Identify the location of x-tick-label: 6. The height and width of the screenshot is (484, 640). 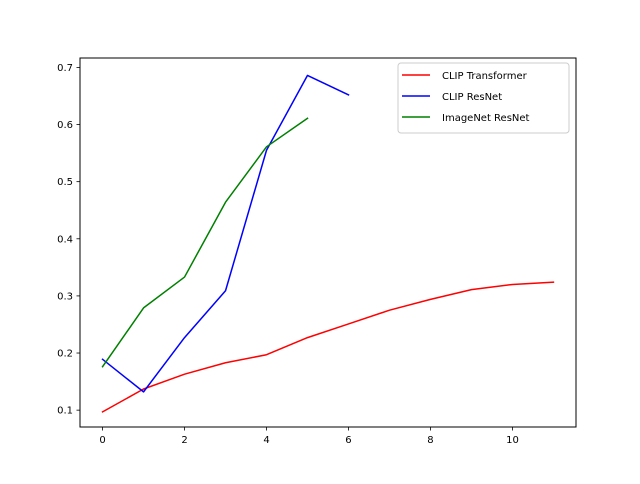
(348, 440).